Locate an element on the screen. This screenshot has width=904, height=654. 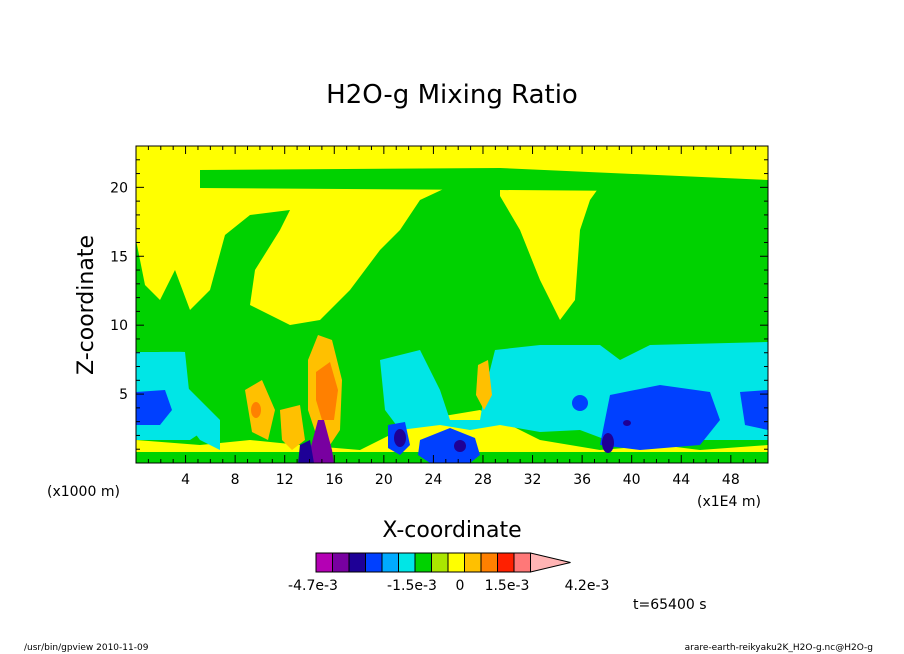
colorbar-labels: -4.7e-3 -1.5e-3 0 1.5e-3 4.2e-3 is located at coordinates (448, 586).